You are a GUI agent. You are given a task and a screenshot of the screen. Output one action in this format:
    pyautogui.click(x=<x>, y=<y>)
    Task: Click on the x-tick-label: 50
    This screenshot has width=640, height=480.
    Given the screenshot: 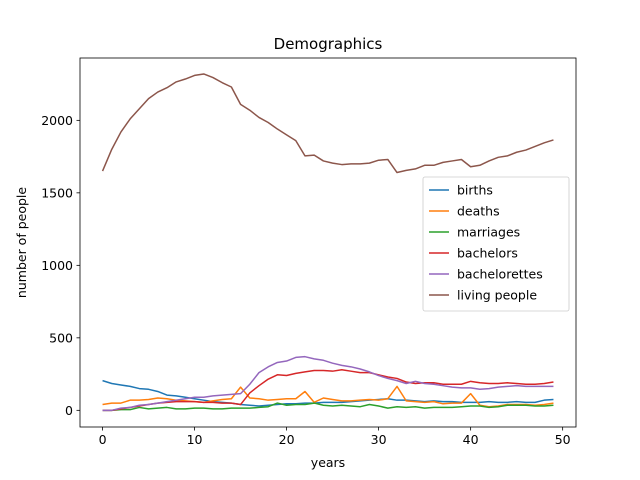 What is the action you would take?
    pyautogui.click(x=563, y=439)
    